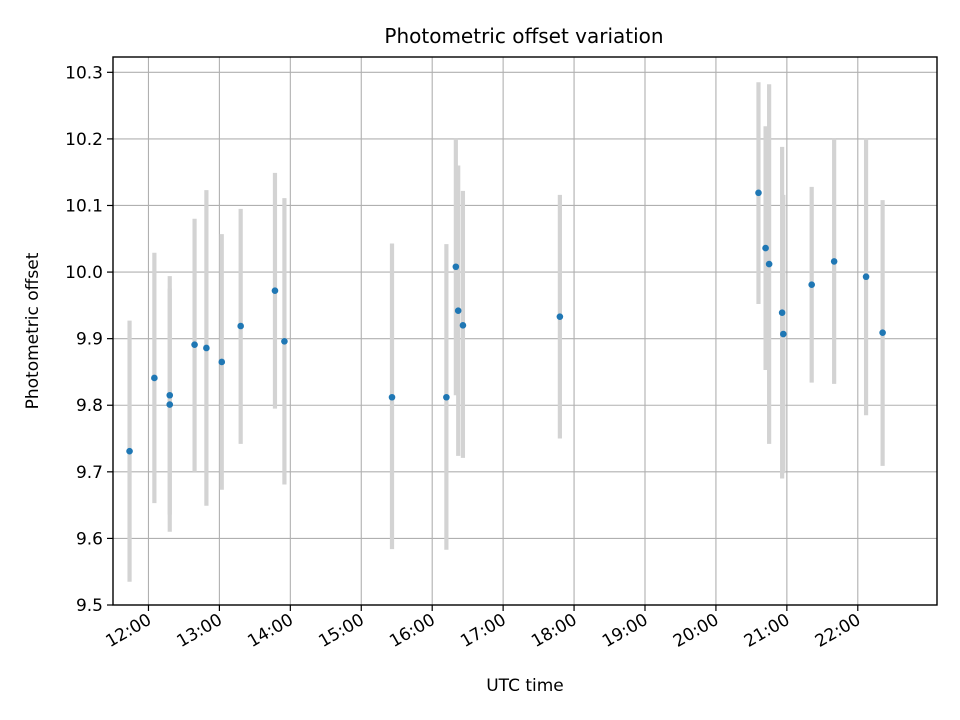 This screenshot has height=720, width=960. I want to click on y-tick-label: 10.1, so click(84, 206).